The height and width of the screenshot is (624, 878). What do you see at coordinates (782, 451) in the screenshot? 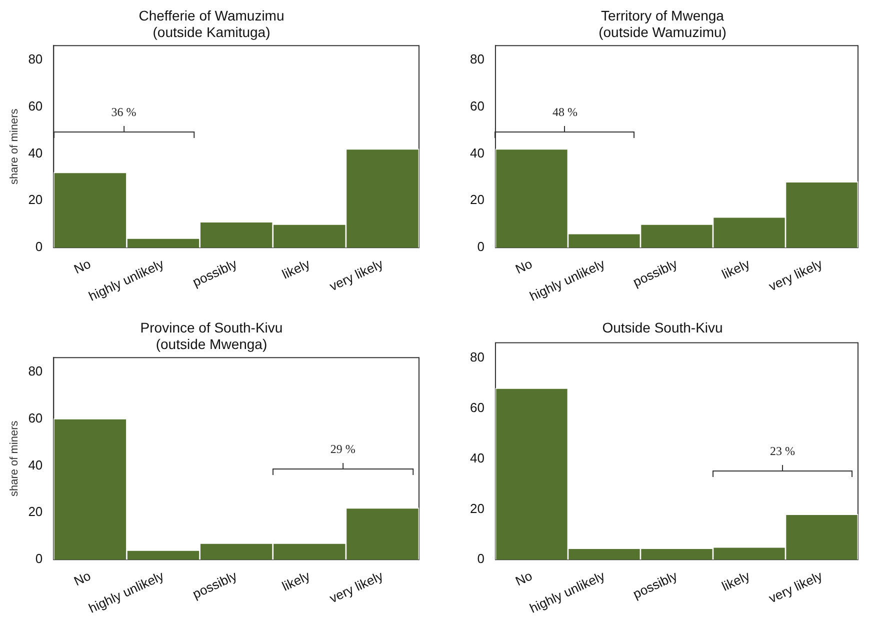
I see `annotation: 23 %` at bounding box center [782, 451].